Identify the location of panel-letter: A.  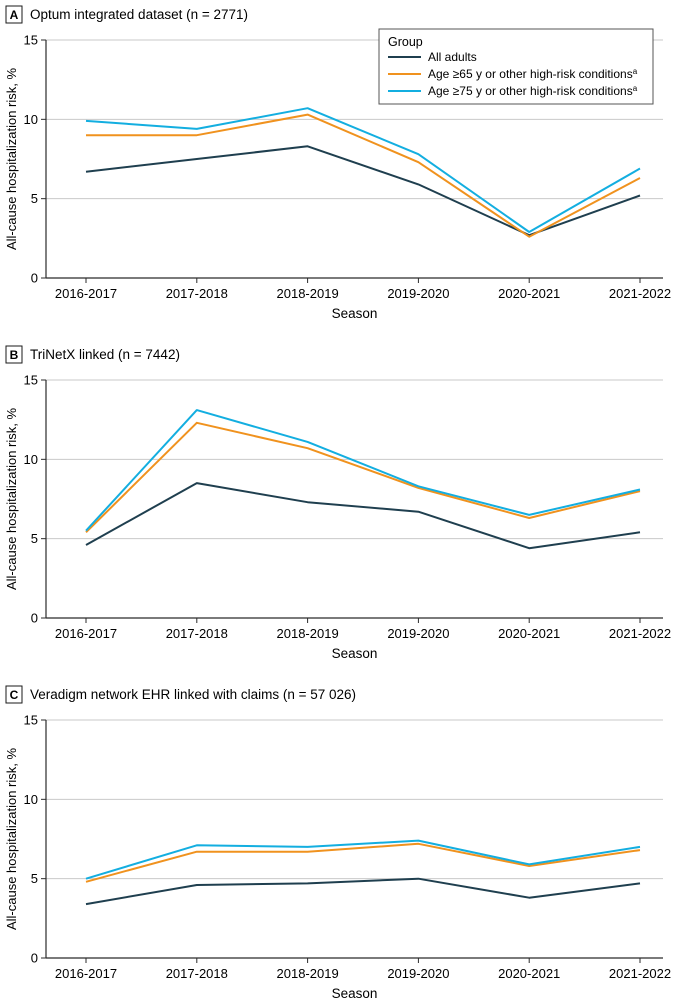
(14, 15).